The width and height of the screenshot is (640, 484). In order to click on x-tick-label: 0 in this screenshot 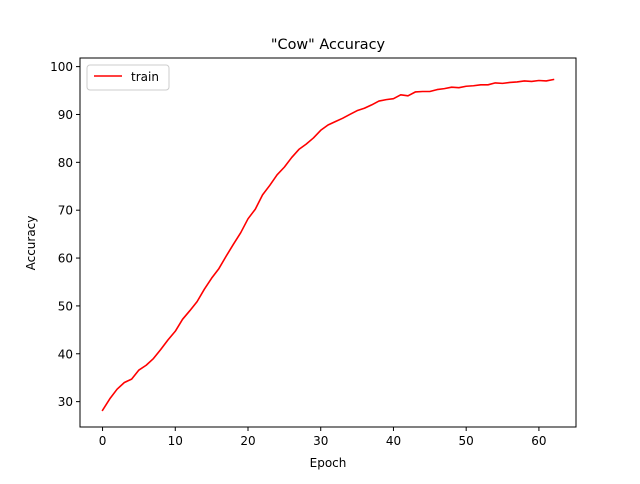, I will do `click(103, 441)`.